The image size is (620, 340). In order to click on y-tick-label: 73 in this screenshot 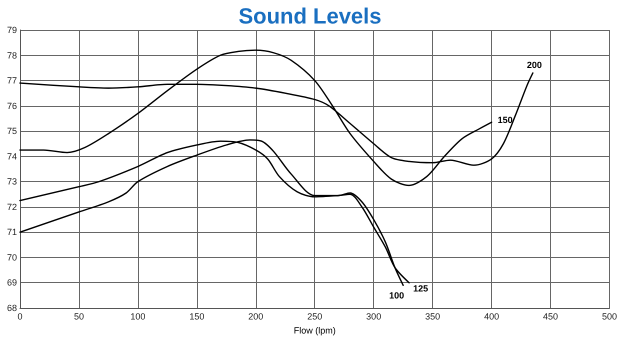, I will do `click(11, 181)`.